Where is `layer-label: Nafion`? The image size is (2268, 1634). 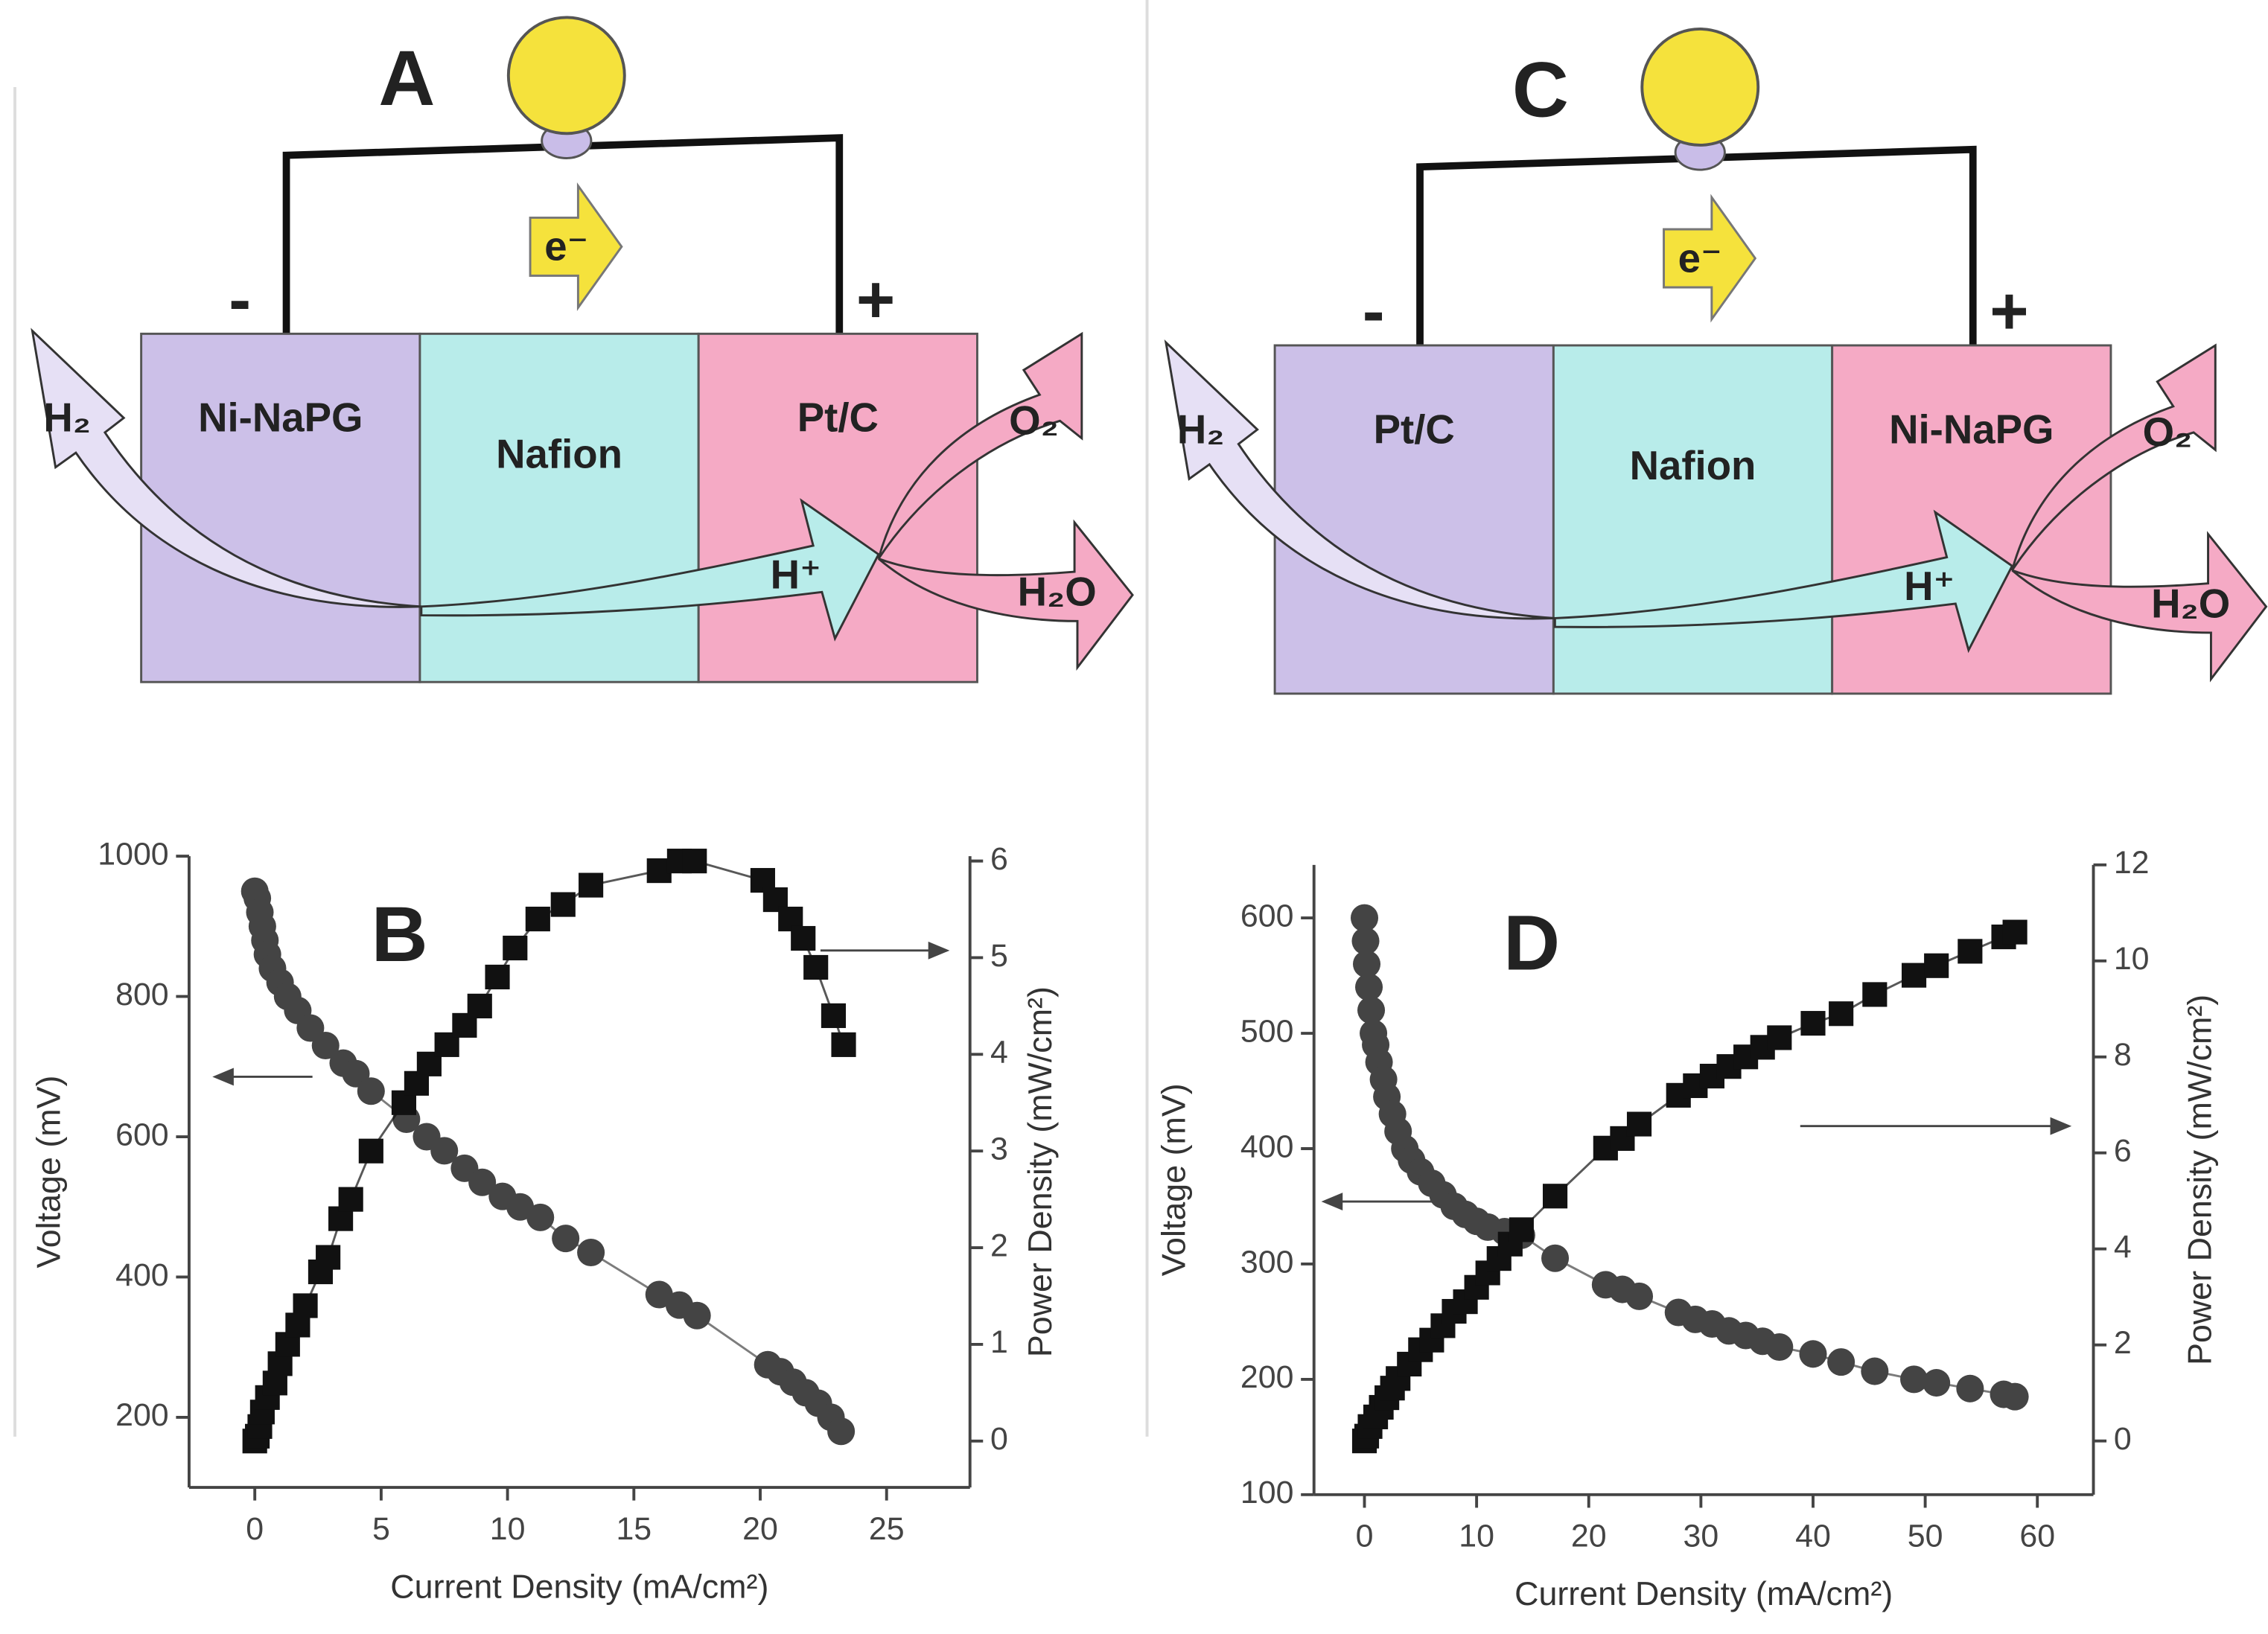 layer-label: Nafion is located at coordinates (559, 453).